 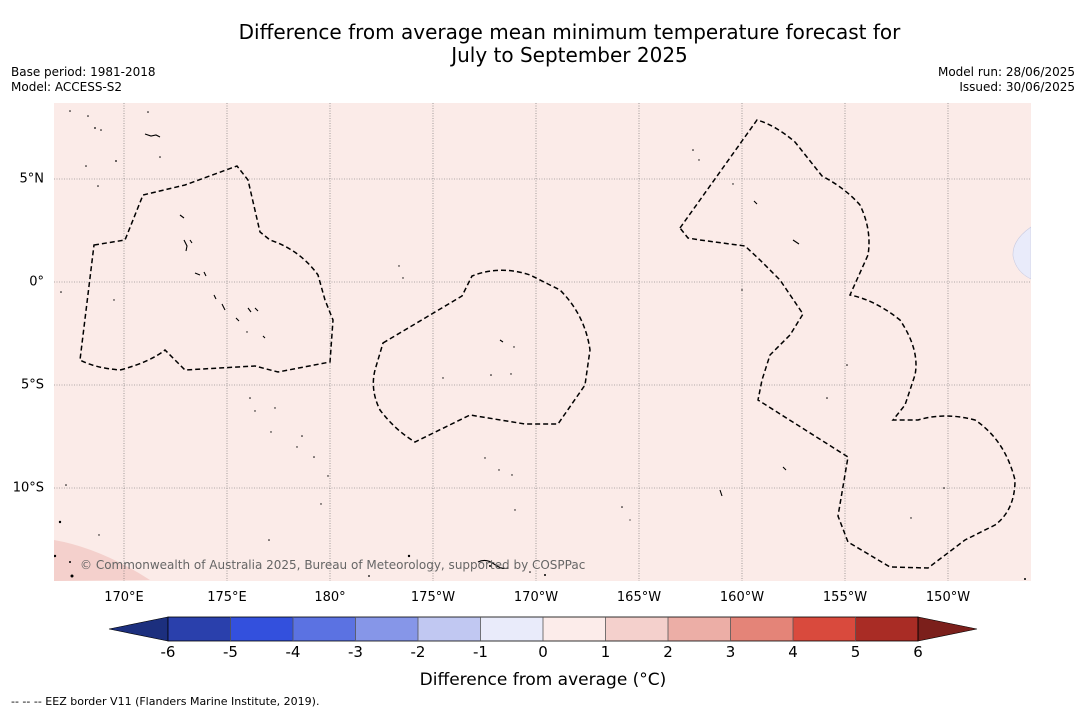 I want to click on colorbar-tick: 1, so click(x=605, y=652).